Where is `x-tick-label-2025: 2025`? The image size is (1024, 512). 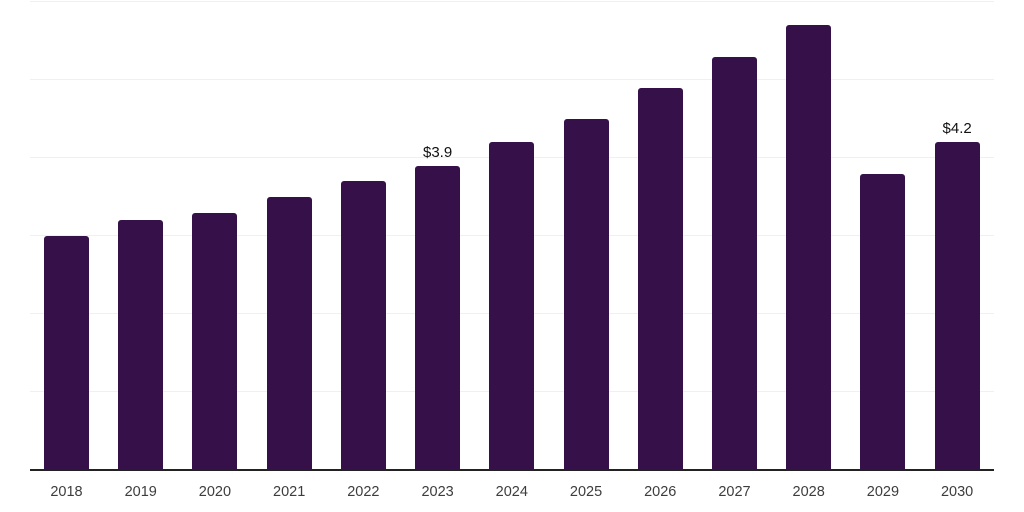
x-tick-label-2025: 2025 is located at coordinates (586, 492).